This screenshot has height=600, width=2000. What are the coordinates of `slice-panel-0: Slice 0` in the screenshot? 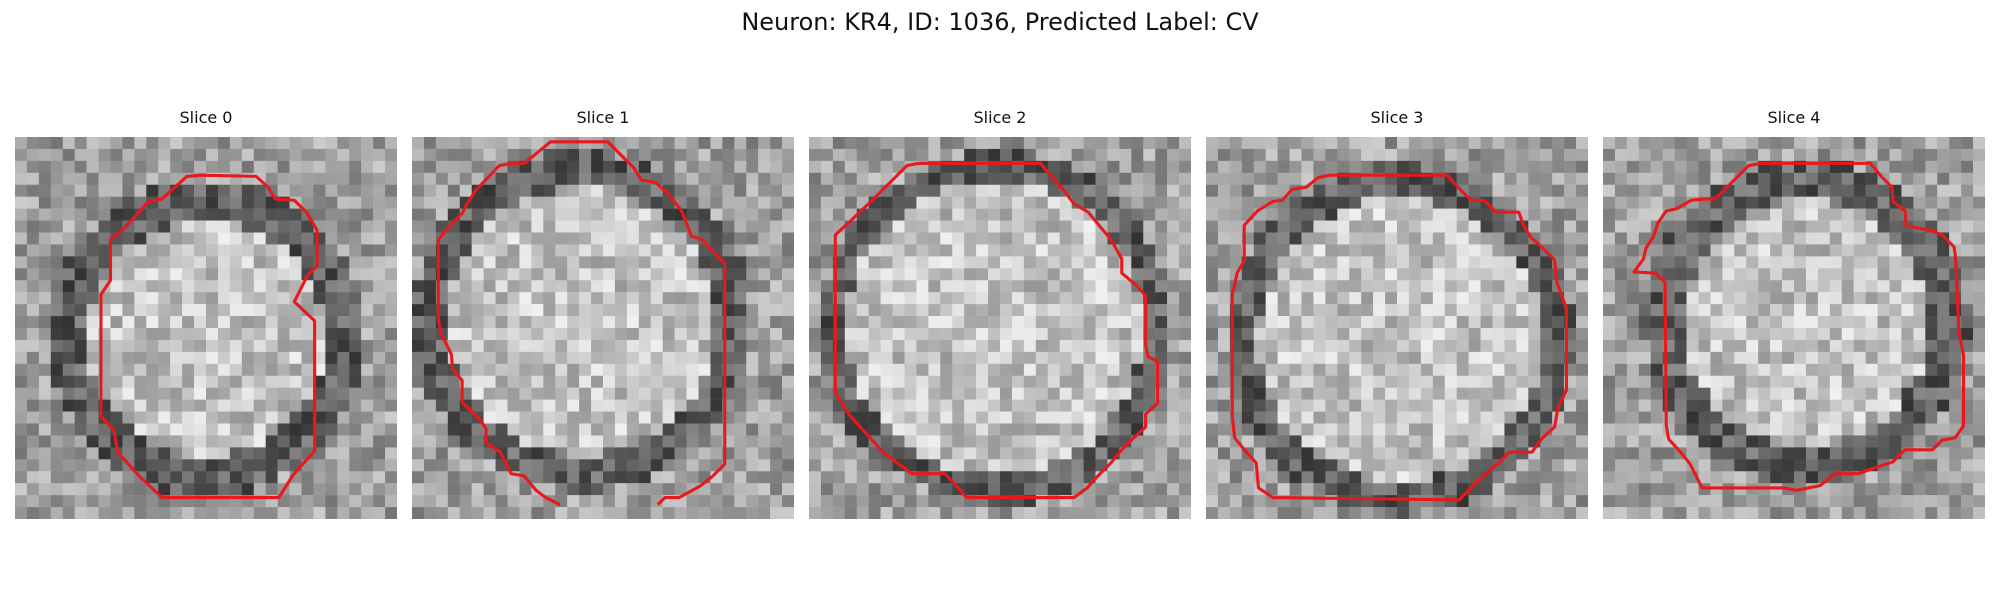 It's located at (206, 313).